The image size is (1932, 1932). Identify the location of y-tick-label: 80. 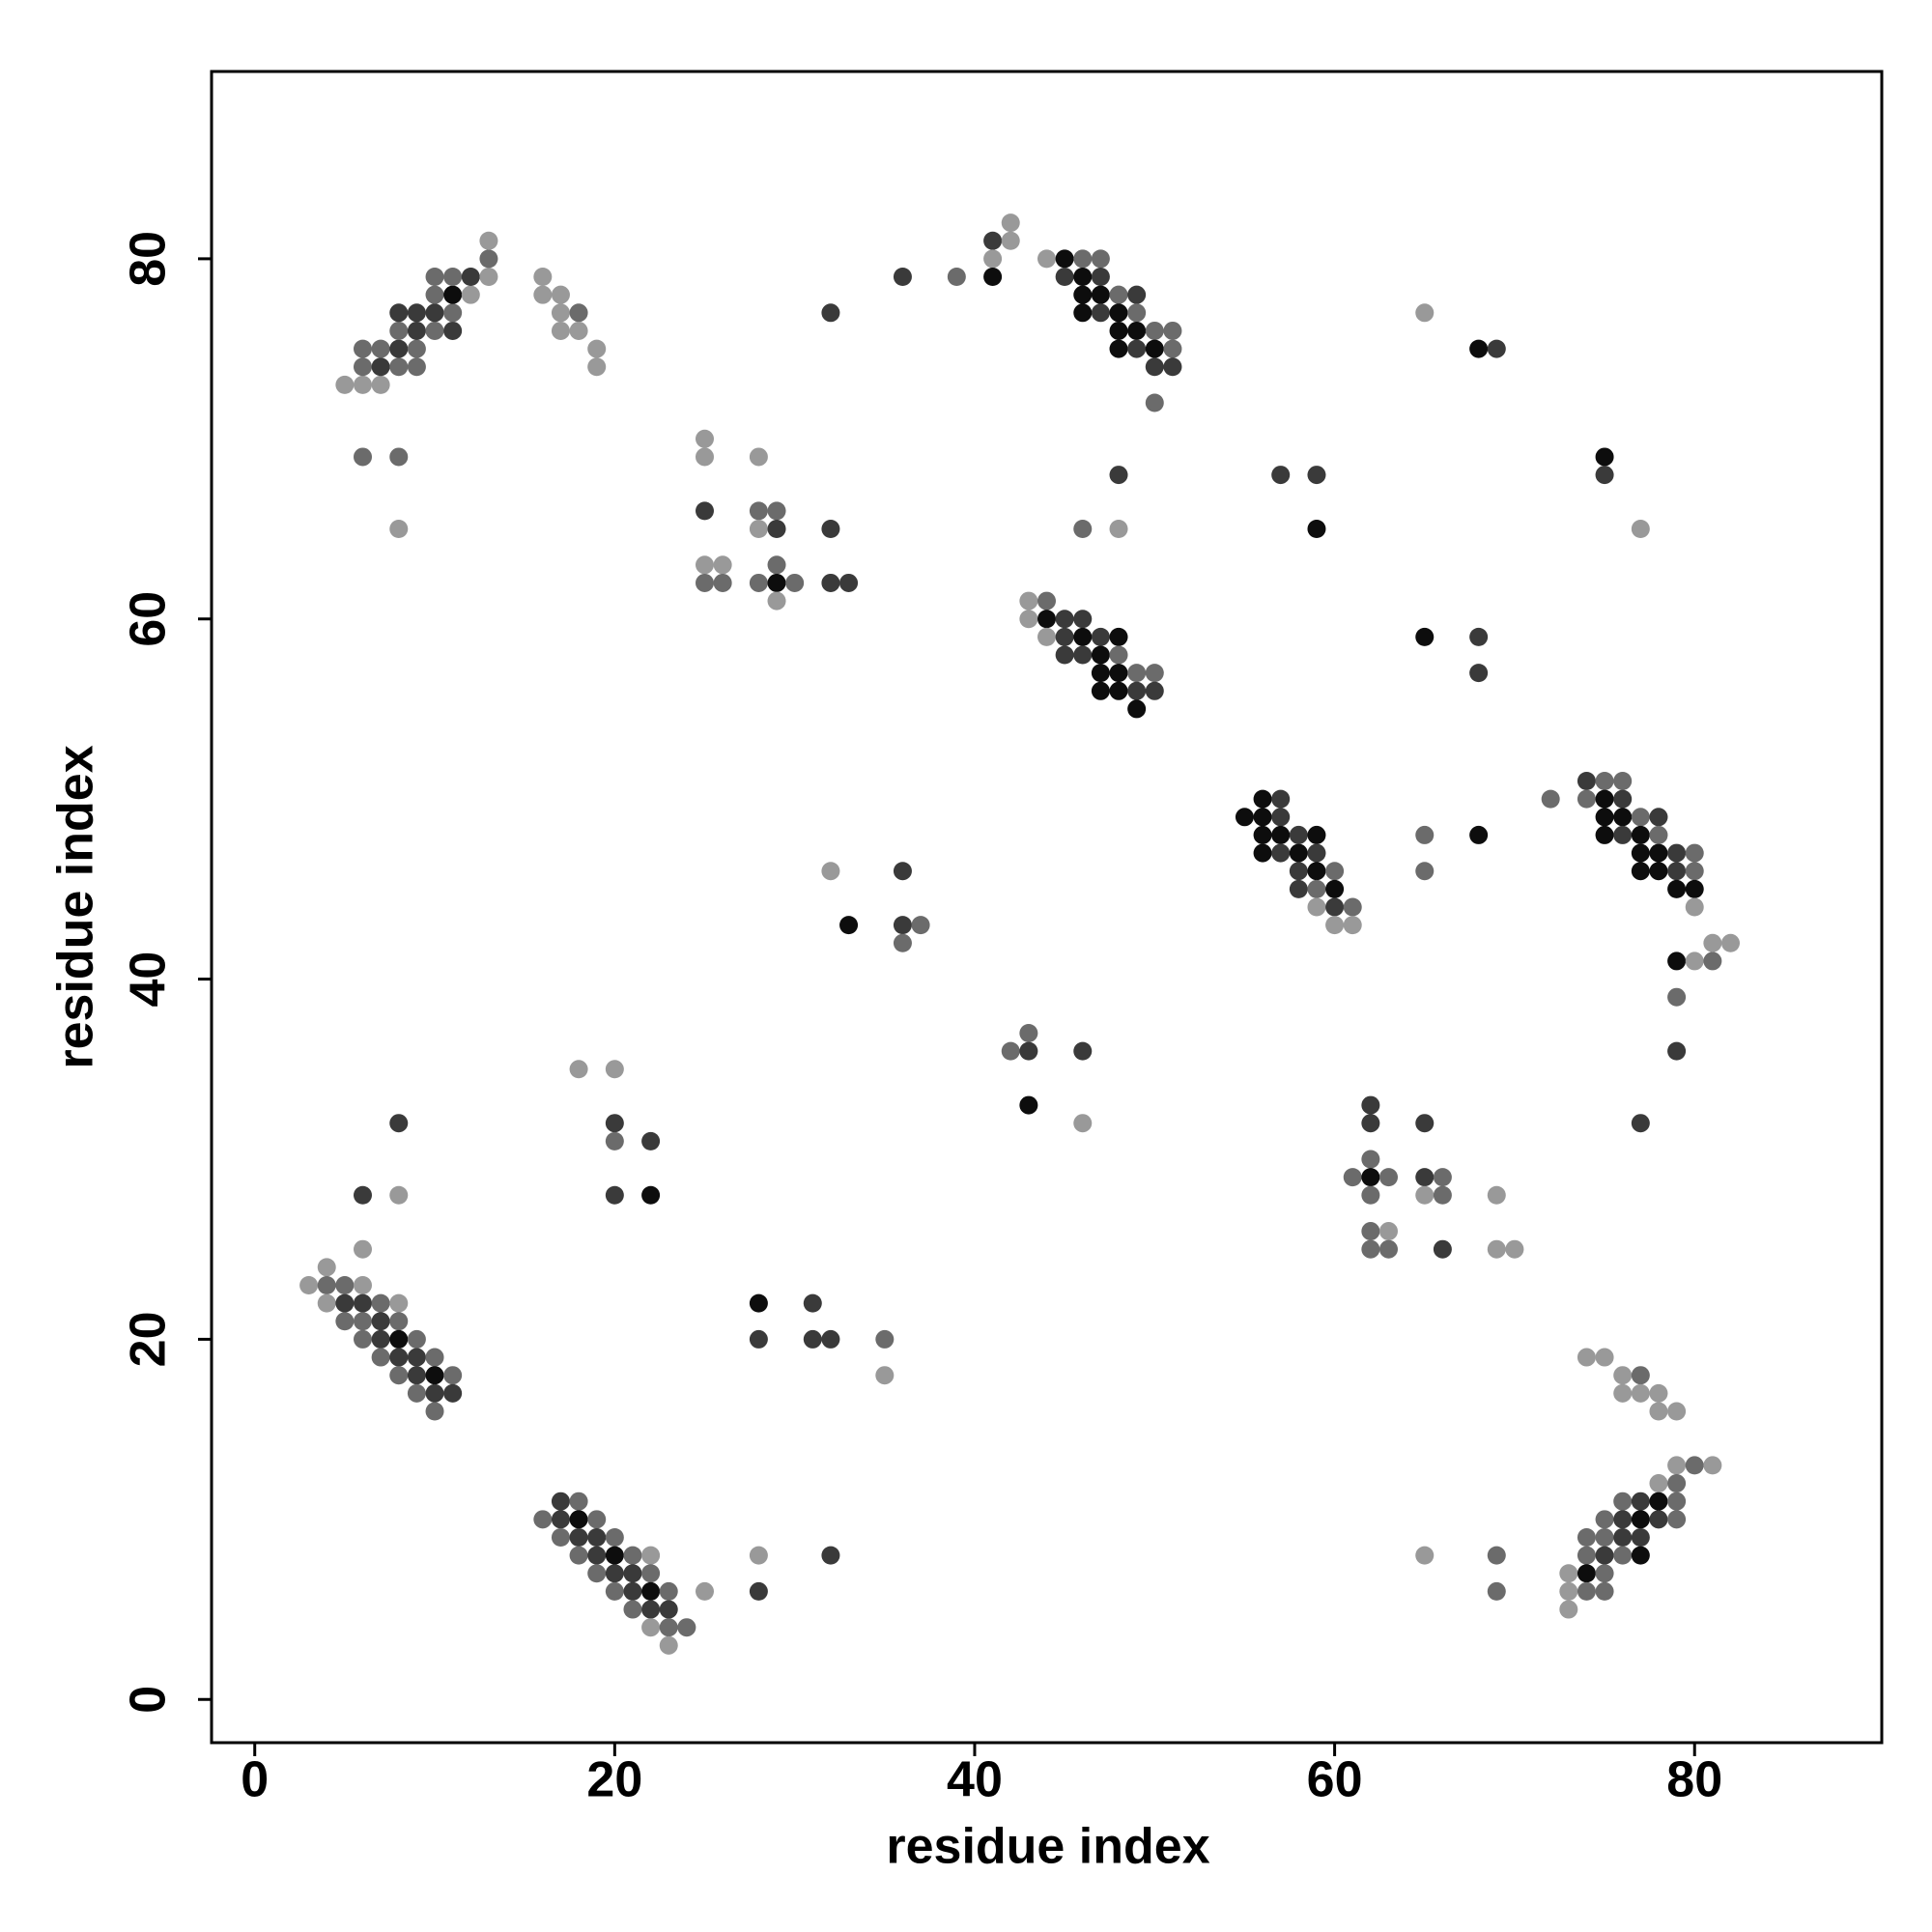
(149, 259).